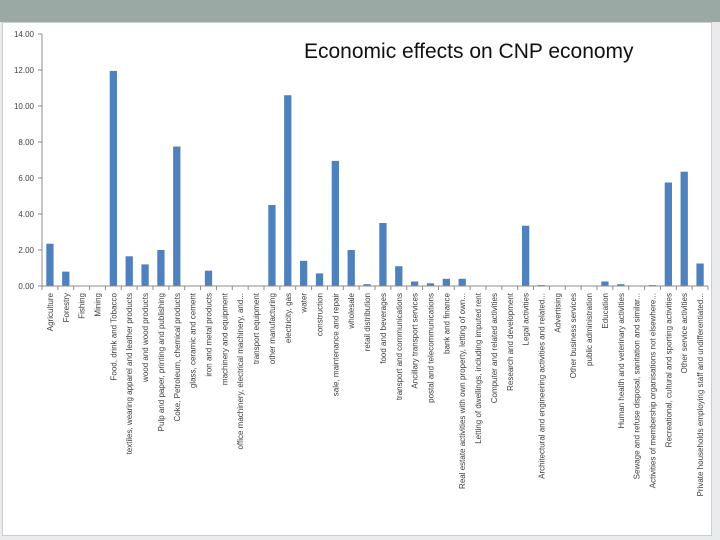 This screenshot has height=540, width=720. Describe the element at coordinates (351, 310) in the screenshot. I see `x-tick-label: wholesale` at that location.